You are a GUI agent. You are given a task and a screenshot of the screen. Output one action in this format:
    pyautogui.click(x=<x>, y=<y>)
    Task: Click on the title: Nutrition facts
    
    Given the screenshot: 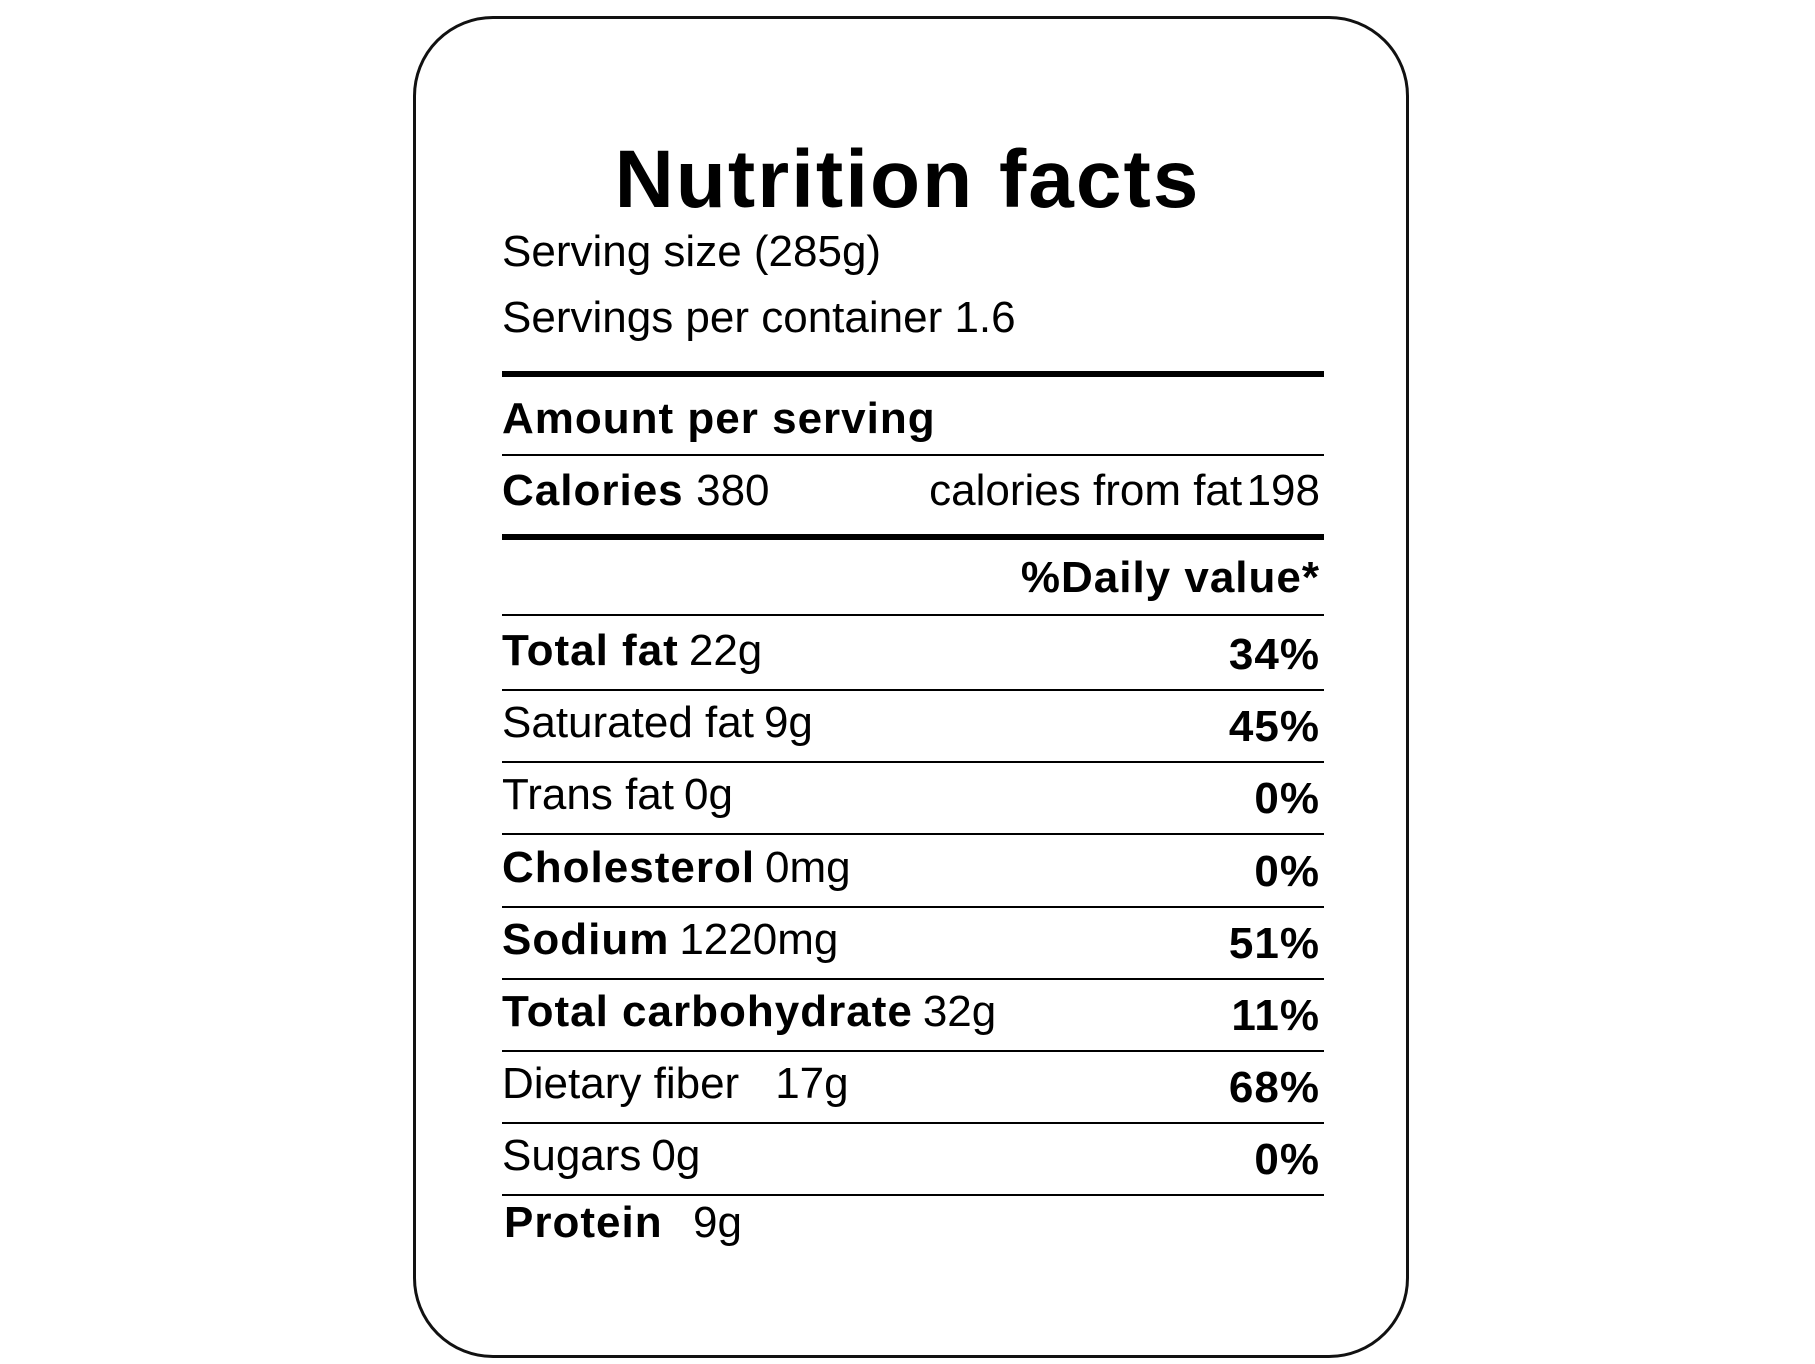 What is the action you would take?
    pyautogui.click(x=907, y=179)
    